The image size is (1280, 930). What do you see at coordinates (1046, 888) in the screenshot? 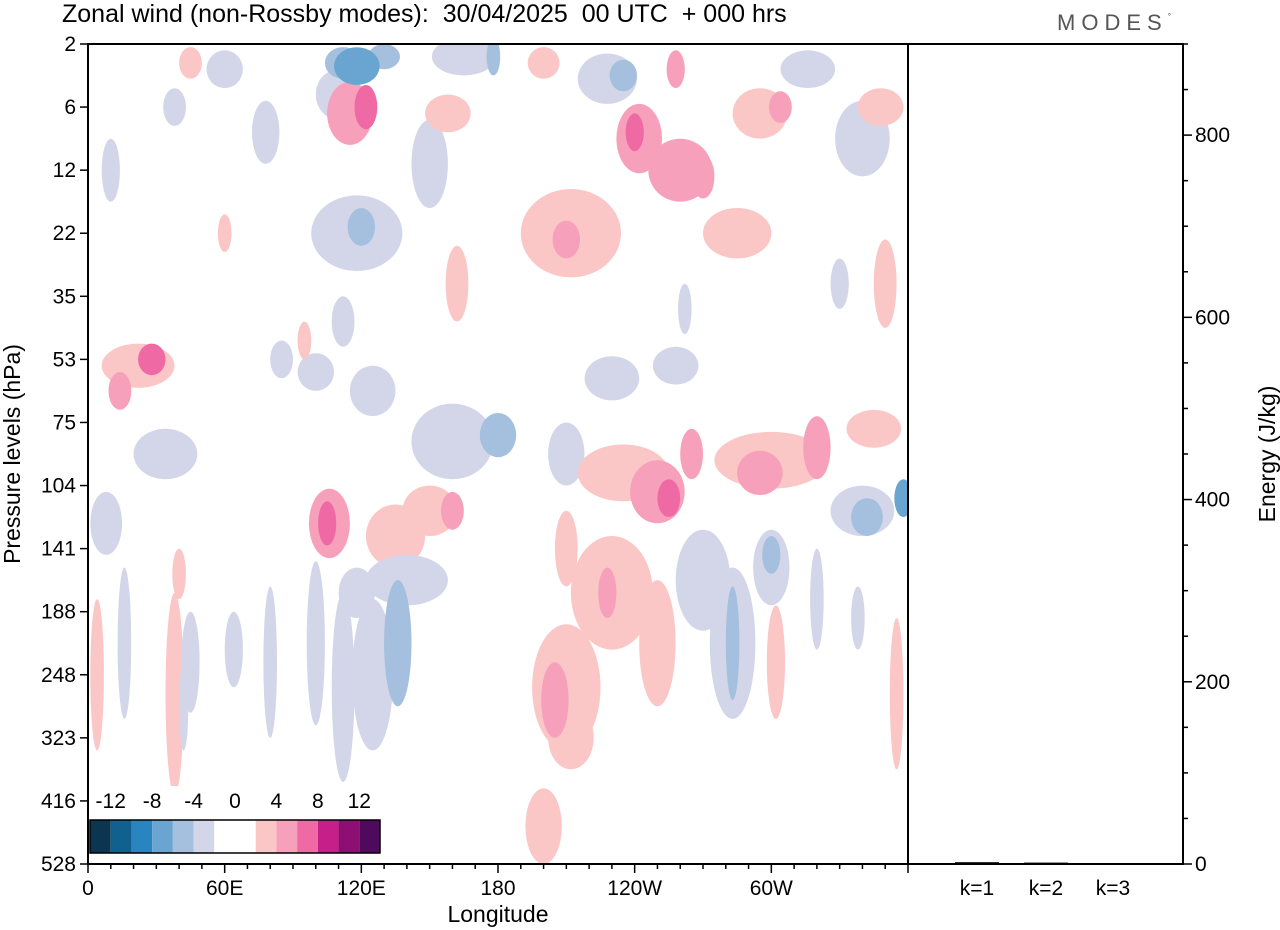
I see `energy-category-label: k=2` at bounding box center [1046, 888].